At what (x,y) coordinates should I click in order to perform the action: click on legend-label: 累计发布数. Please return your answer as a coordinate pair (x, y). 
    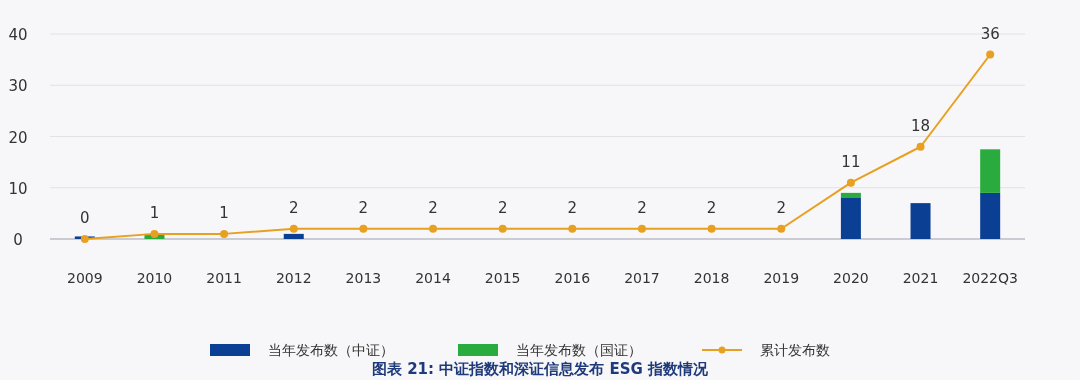
    Looking at the image, I should click on (795, 350).